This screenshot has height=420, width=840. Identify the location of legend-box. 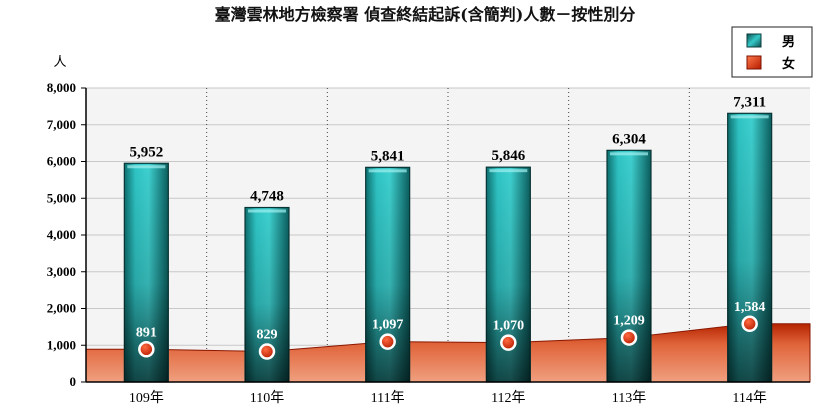
(772, 52).